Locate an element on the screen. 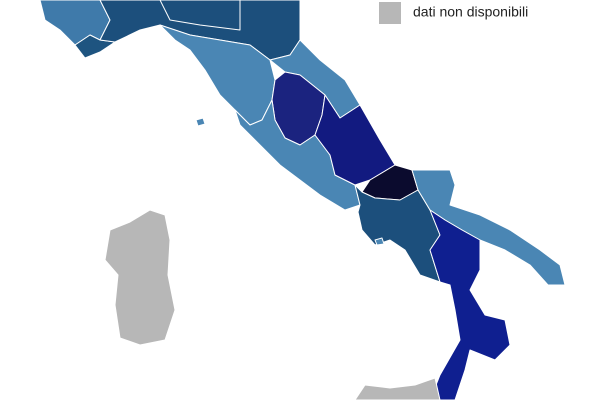 This screenshot has width=600, height=400. legend: dati non disponibili is located at coordinates (453, 13).